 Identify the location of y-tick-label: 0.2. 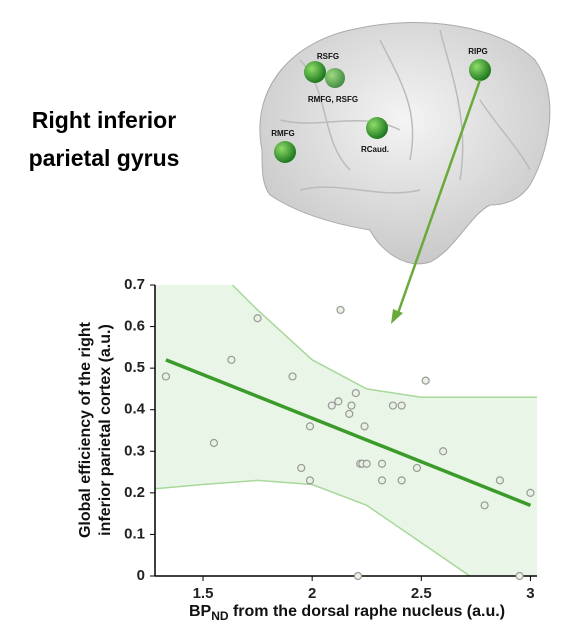
(134, 492).